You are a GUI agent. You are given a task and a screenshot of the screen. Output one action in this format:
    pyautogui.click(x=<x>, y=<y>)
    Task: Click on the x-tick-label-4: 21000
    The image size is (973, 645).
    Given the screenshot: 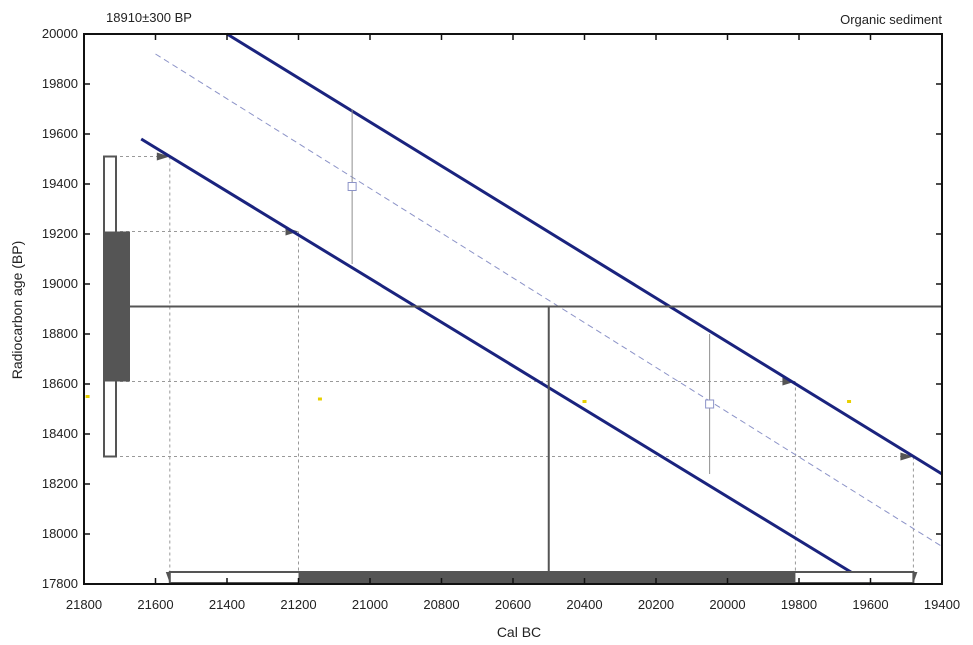 What is the action you would take?
    pyautogui.click(x=370, y=604)
    